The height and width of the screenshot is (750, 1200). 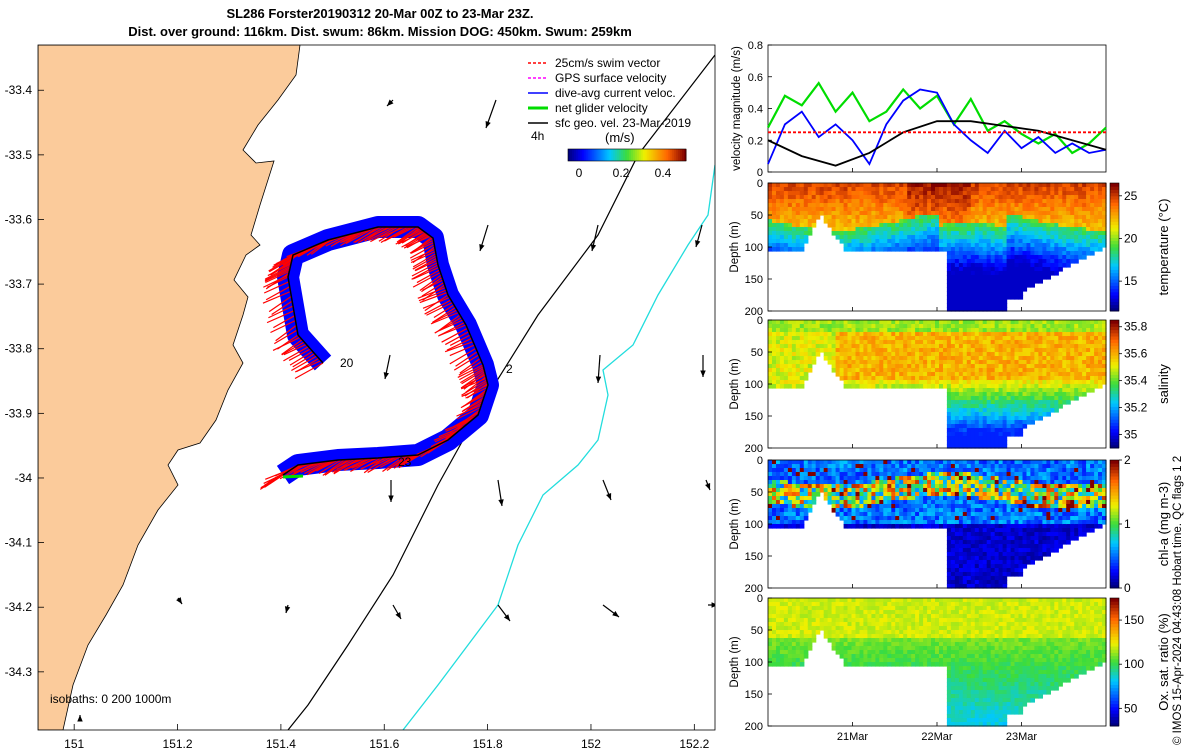 I want to click on depth-tick-label: 100, so click(x=754, y=385).